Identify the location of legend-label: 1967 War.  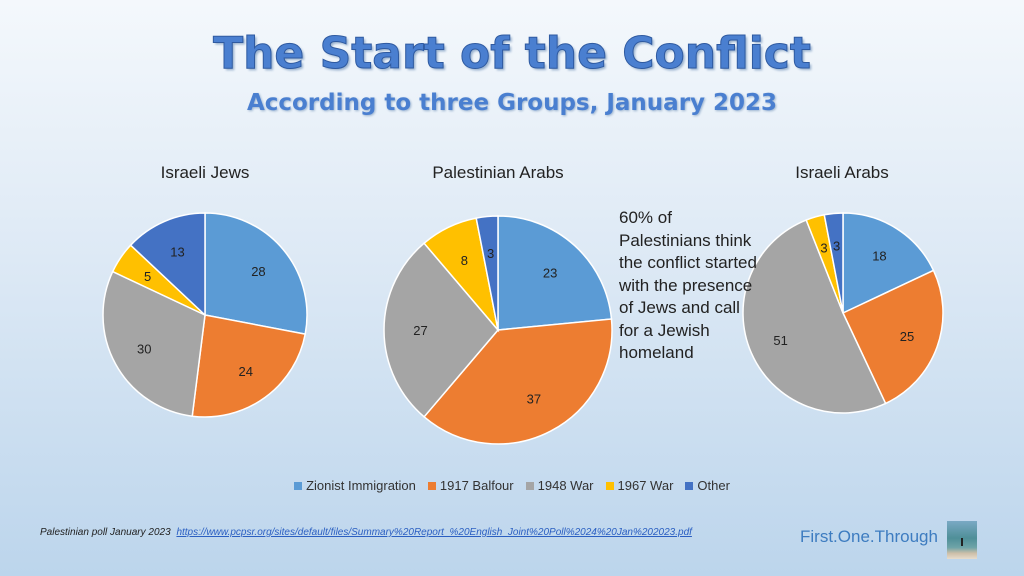
(645, 485).